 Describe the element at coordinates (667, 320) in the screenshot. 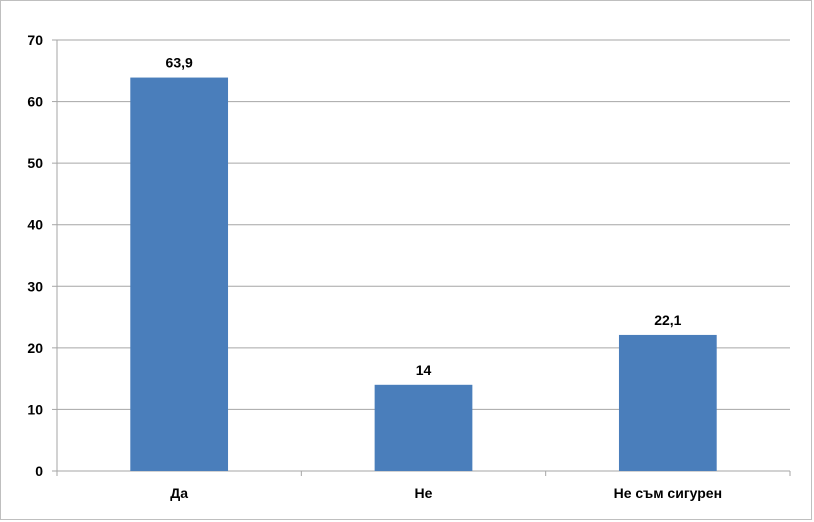

I see `data-label: 22,1` at that location.